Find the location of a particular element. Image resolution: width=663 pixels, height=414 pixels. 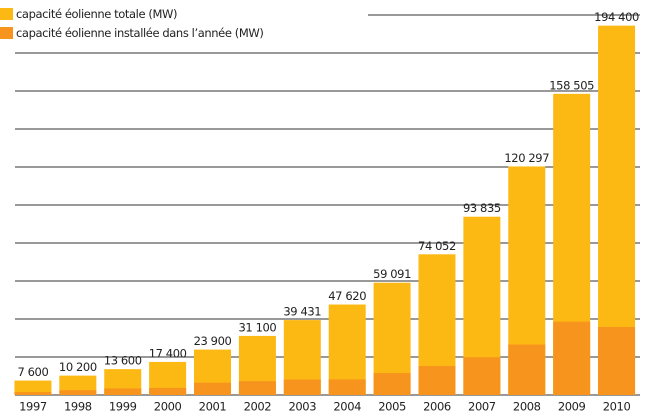

x-tick-label: 2005 is located at coordinates (392, 407).